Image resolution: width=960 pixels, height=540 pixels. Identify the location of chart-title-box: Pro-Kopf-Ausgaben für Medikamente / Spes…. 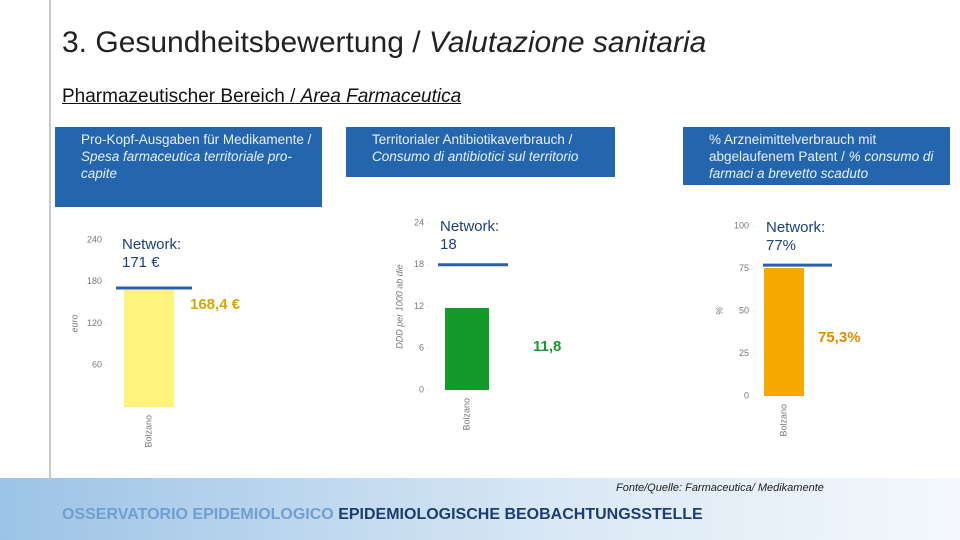
(188, 167).